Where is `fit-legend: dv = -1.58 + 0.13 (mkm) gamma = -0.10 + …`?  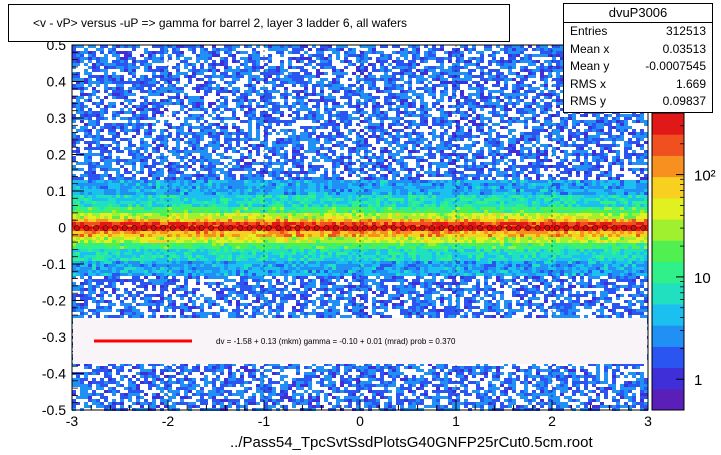
fit-legend: dv = -1.58 + 0.13 (mkm) gamma = -0.10 + … is located at coordinates (360, 341).